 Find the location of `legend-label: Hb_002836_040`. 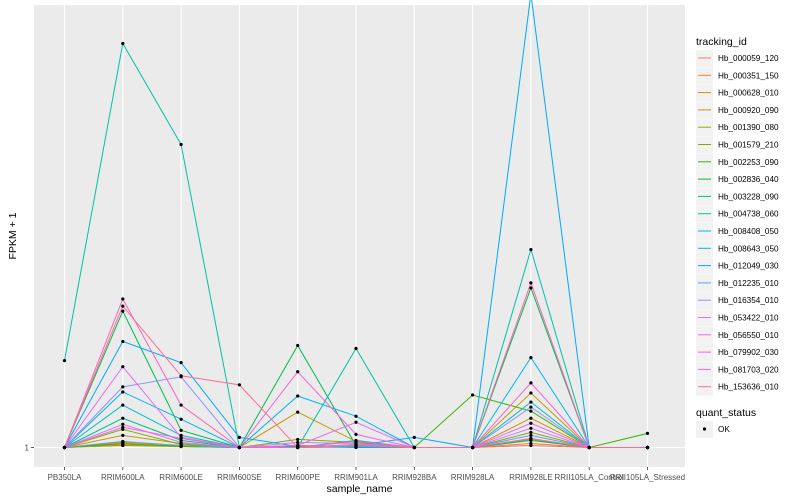

legend-label: Hb_002836_040 is located at coordinates (748, 179).